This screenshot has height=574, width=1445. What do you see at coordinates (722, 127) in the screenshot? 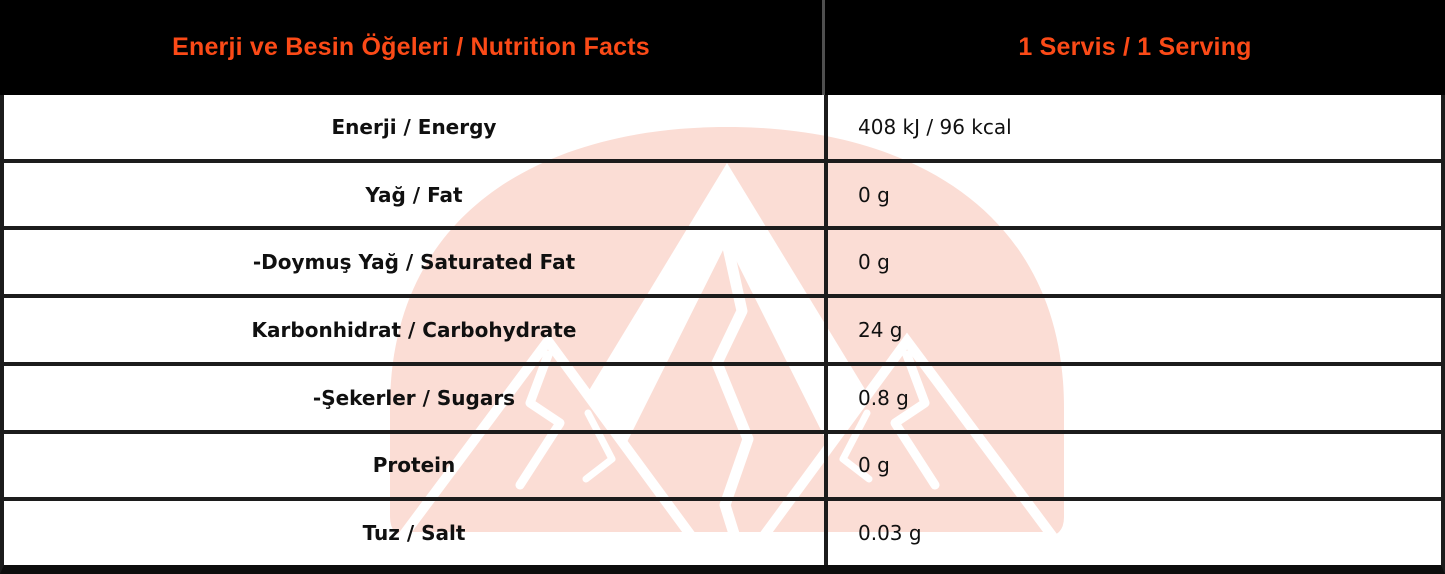
I see `table-row-energy: Enerji / Energy 408 kJ / 96 kcal` at bounding box center [722, 127].